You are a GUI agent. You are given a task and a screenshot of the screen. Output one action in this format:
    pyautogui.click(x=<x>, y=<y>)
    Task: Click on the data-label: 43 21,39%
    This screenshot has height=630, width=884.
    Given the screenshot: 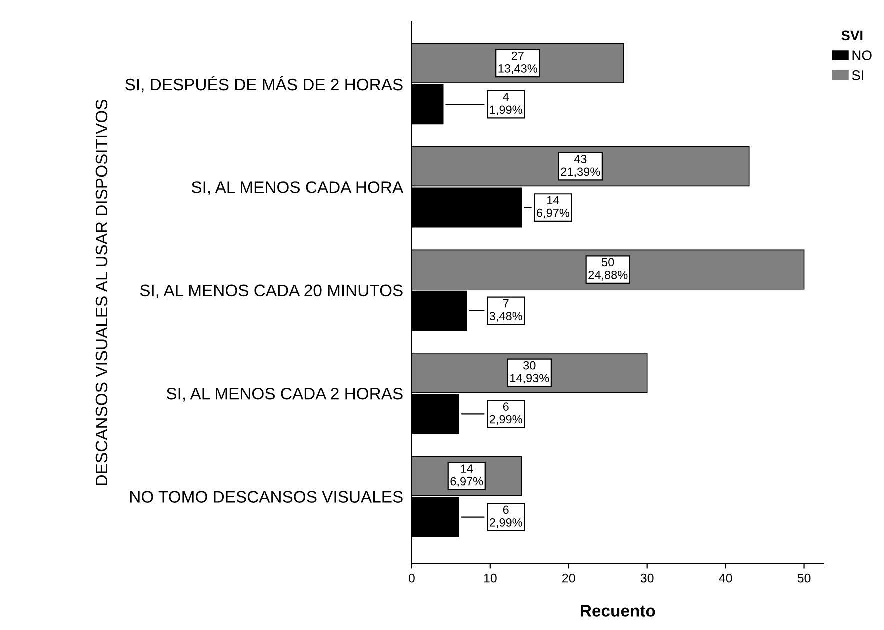 What is the action you would take?
    pyautogui.click(x=580, y=166)
    